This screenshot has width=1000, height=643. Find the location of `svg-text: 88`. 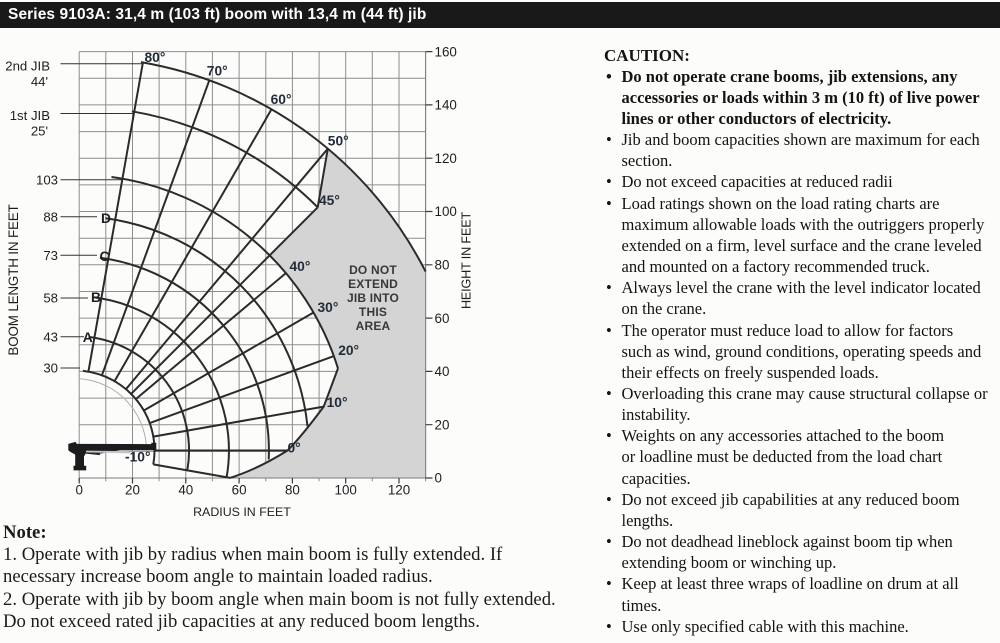

svg-text: 88 is located at coordinates (50, 216).